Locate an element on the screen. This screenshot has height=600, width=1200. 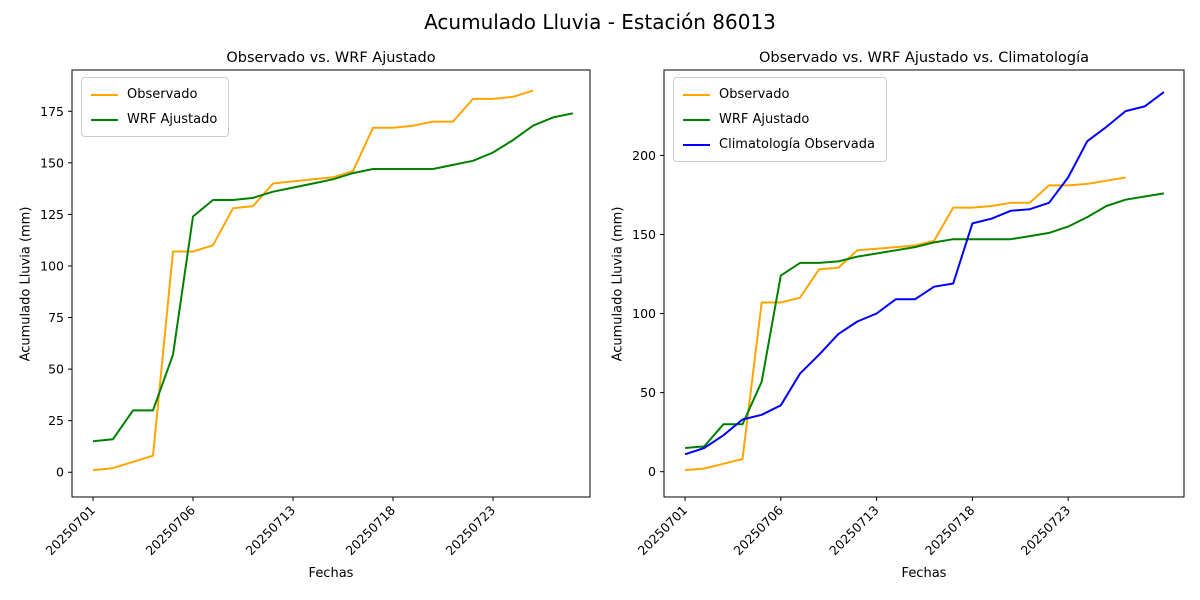
right-y-axis-label: Acumulado Lluvia (mm) is located at coordinates (618, 284).